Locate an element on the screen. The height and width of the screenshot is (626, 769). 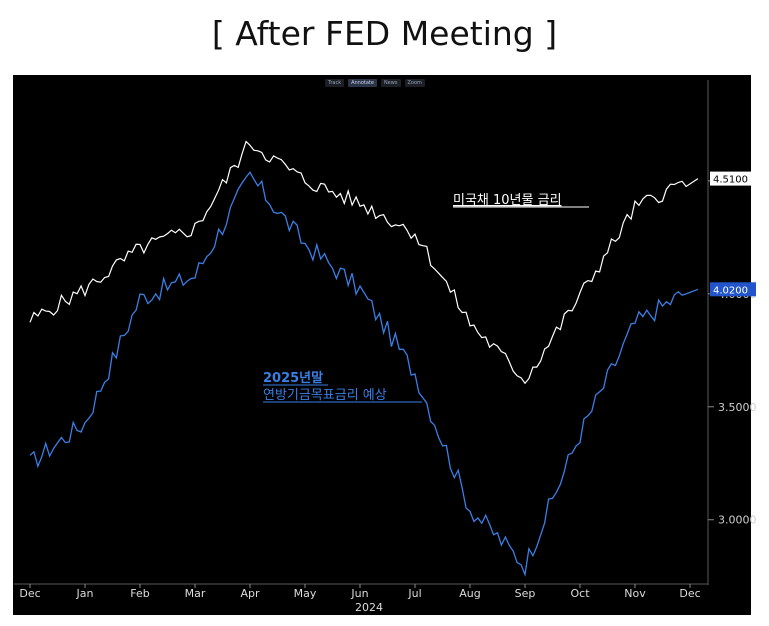
x-tick-label: Aug is located at coordinates (469, 593).